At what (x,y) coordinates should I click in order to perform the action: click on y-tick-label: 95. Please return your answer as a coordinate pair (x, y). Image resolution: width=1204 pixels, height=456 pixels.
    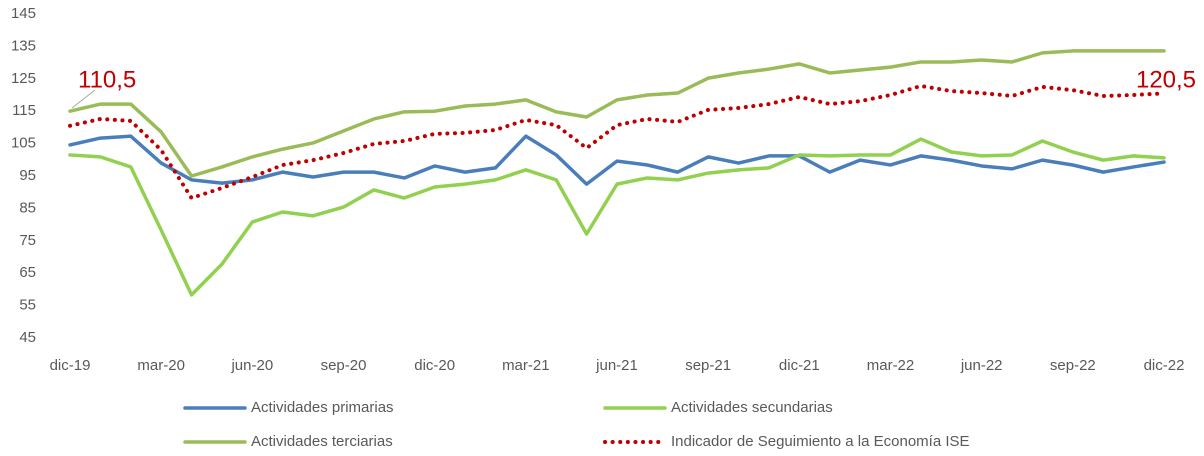
    Looking at the image, I should click on (27, 175).